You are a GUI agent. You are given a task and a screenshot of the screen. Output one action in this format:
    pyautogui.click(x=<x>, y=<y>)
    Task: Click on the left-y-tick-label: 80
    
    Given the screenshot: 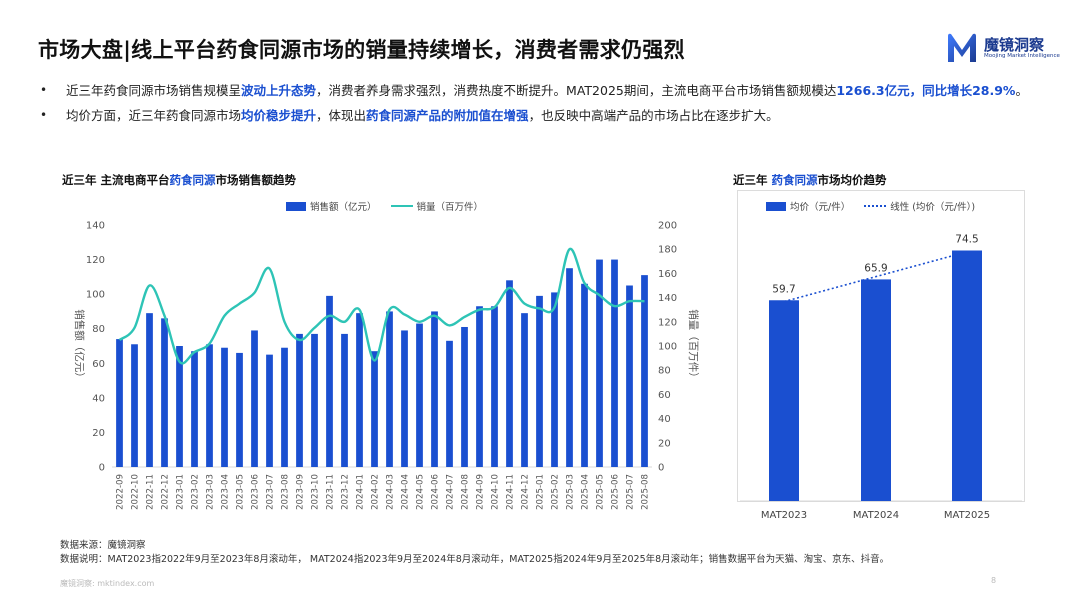 What is the action you would take?
    pyautogui.click(x=98, y=329)
    